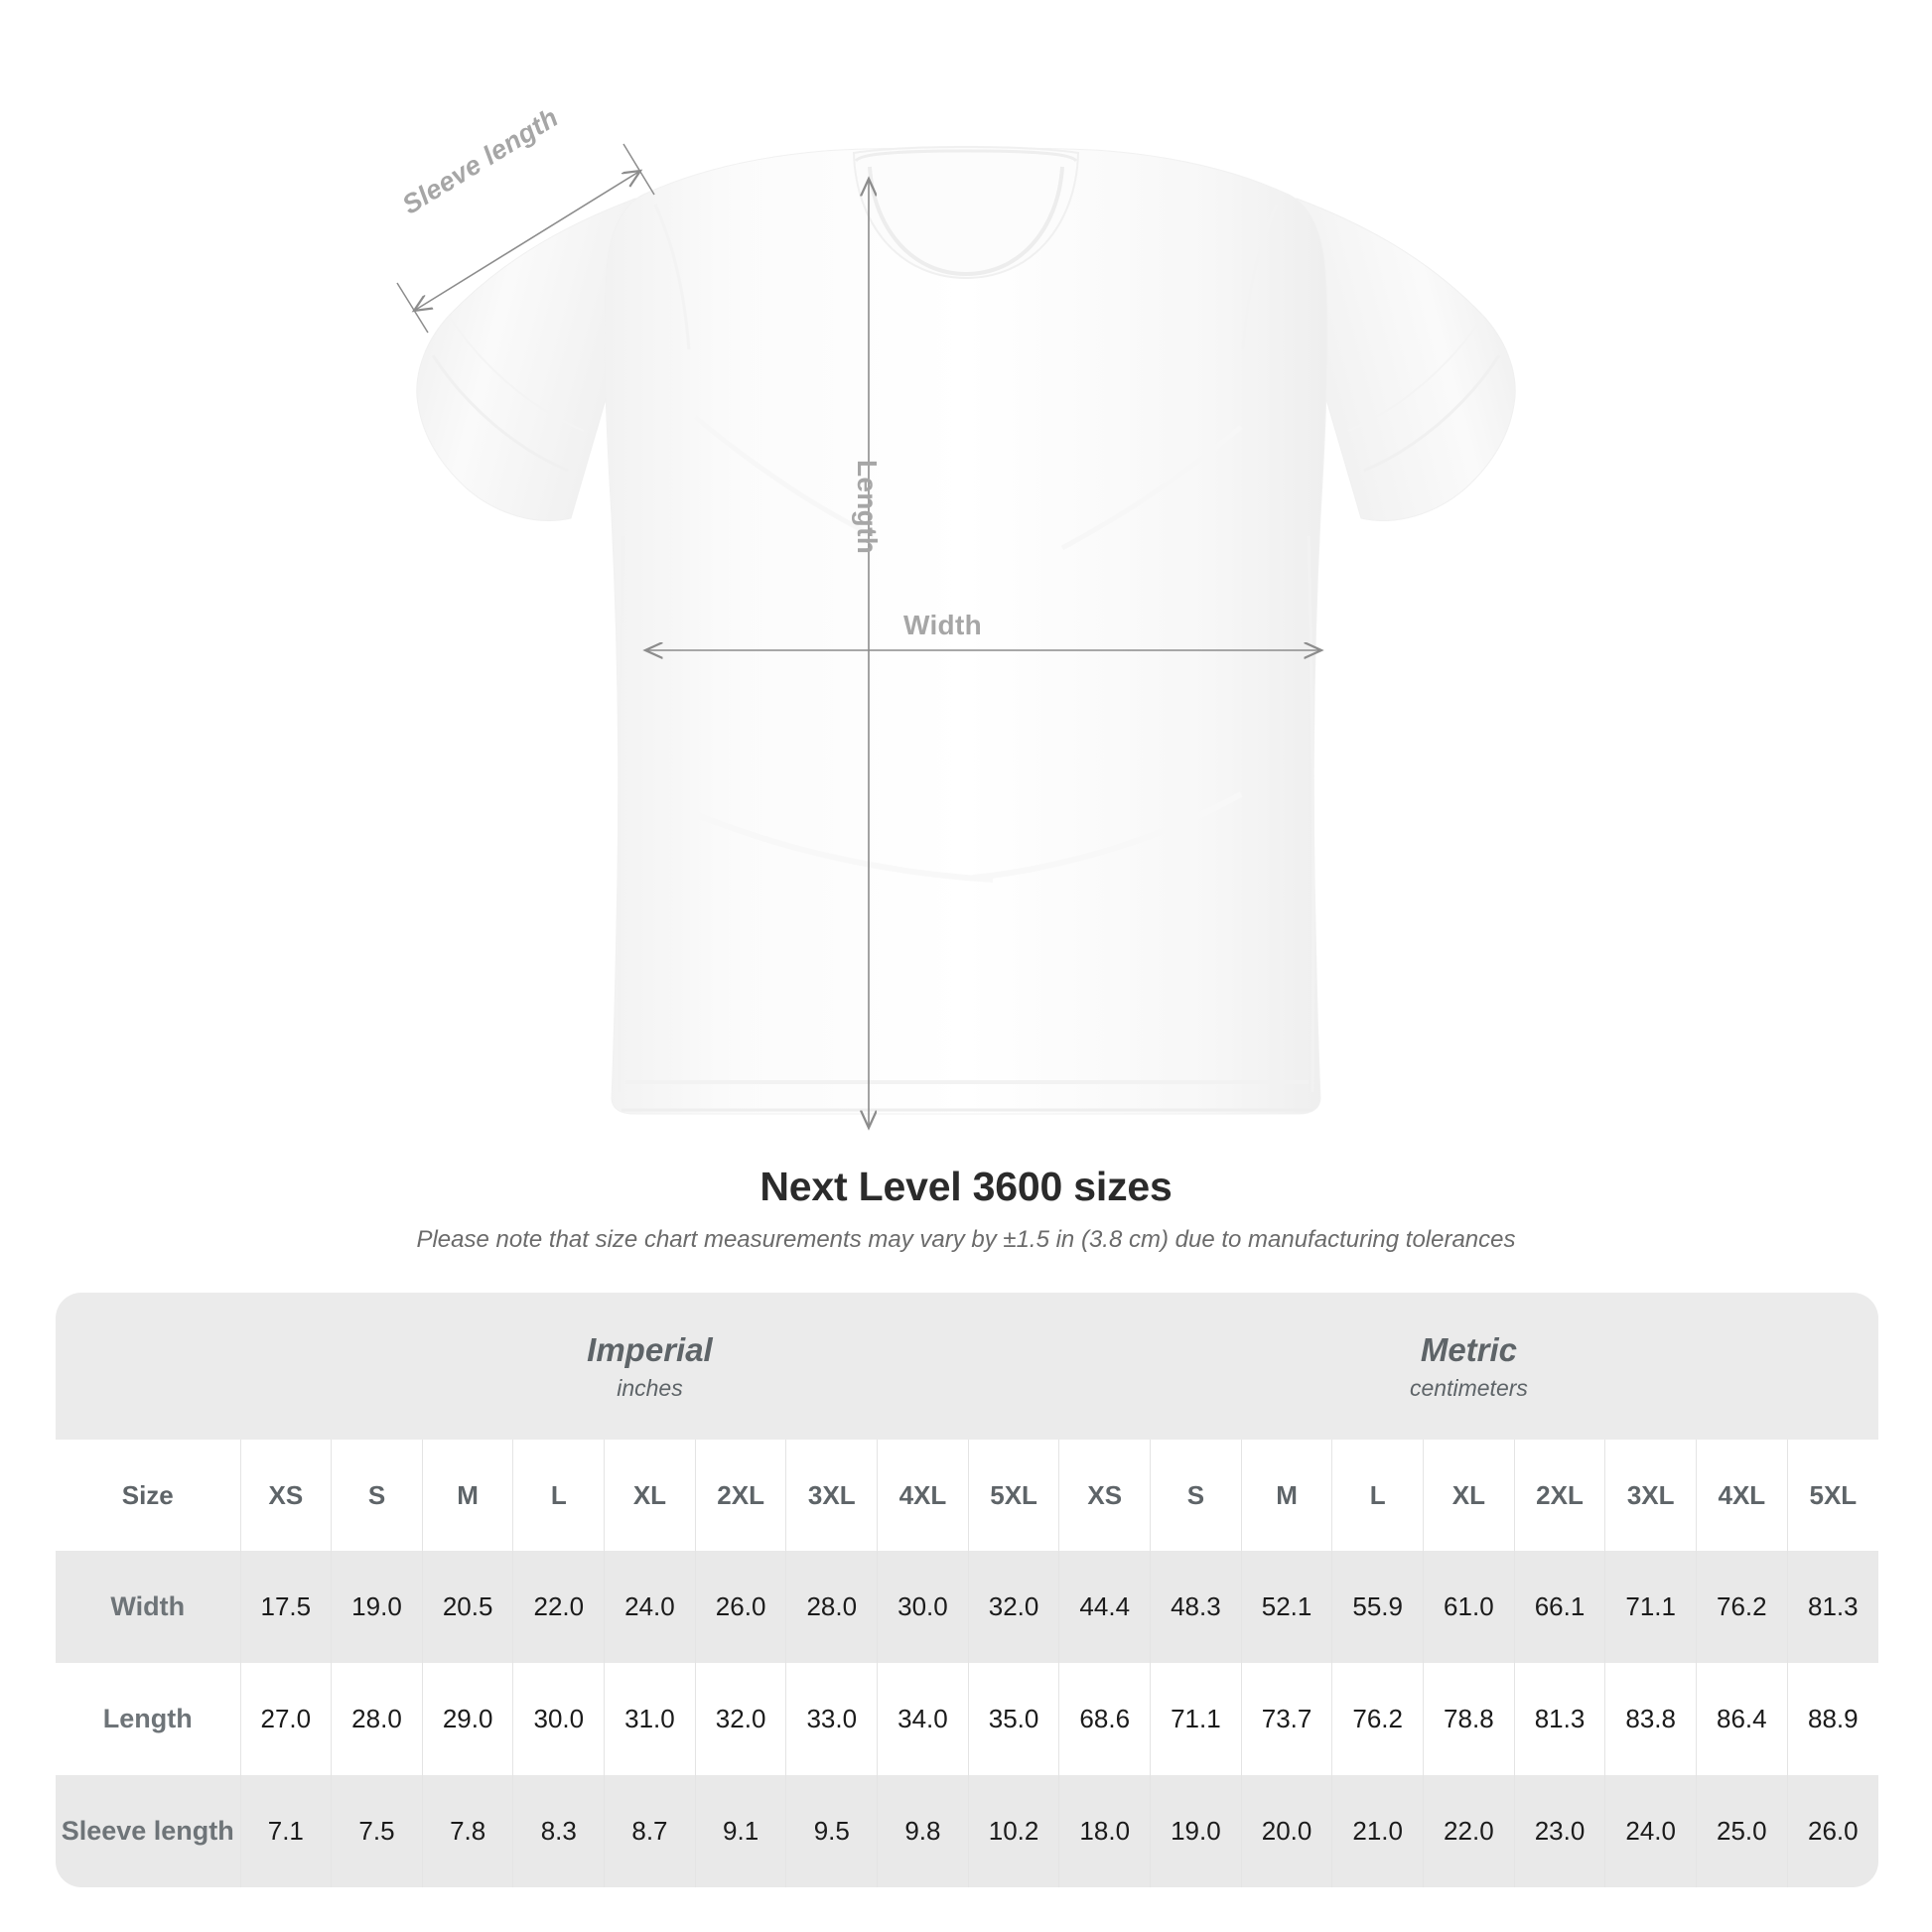  Describe the element at coordinates (285, 1831) in the screenshot. I see `table-cell: 7.1` at that location.